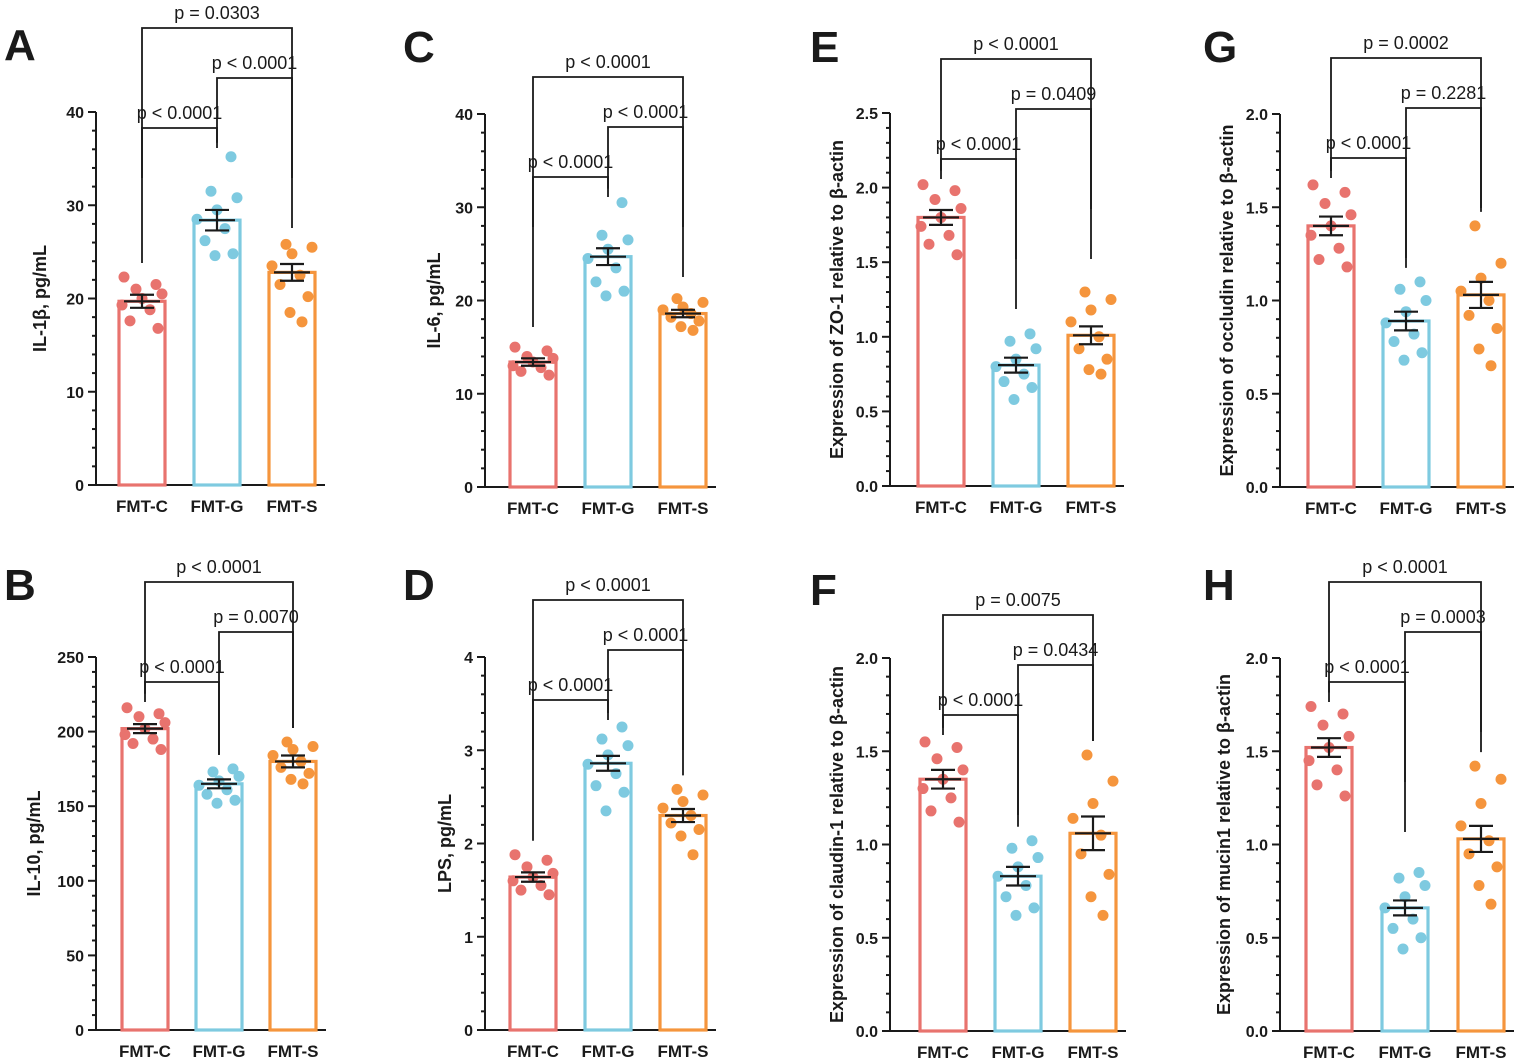  What do you see at coordinates (70, 733) in the screenshot?
I see `y-tick-label: 200` at bounding box center [70, 733].